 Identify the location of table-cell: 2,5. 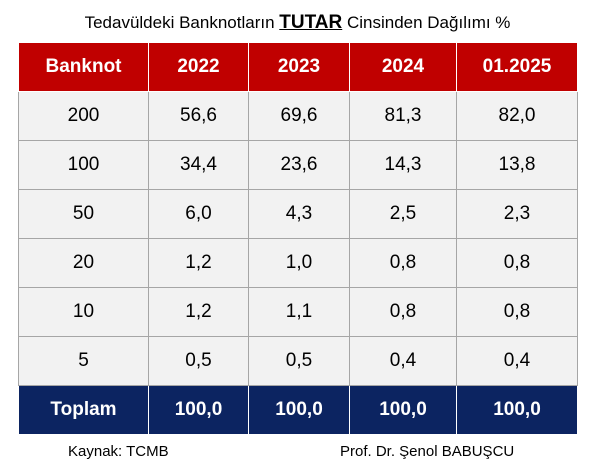
(403, 214).